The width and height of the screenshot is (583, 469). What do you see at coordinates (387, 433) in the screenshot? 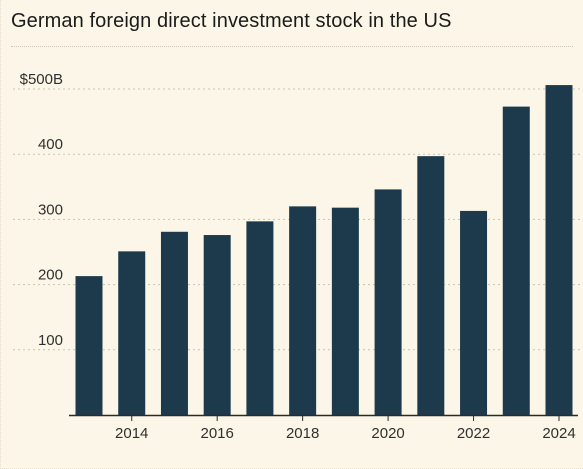
I see `x-tick-label: 2020` at bounding box center [387, 433].